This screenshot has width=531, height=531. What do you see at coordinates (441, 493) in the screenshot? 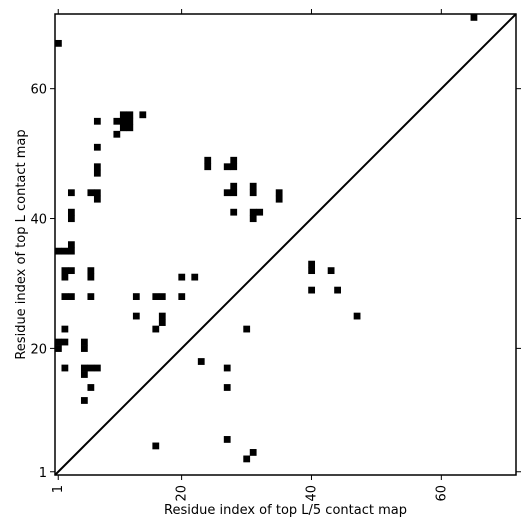
I see `x-tick-label: 60` at bounding box center [441, 493].